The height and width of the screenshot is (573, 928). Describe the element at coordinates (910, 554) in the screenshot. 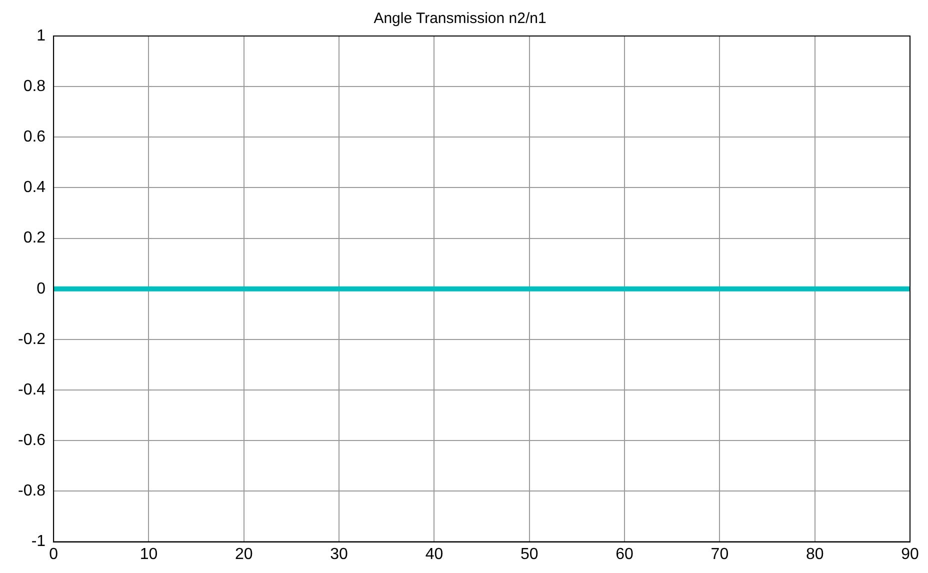

I see `x-tick-label: 90` at that location.